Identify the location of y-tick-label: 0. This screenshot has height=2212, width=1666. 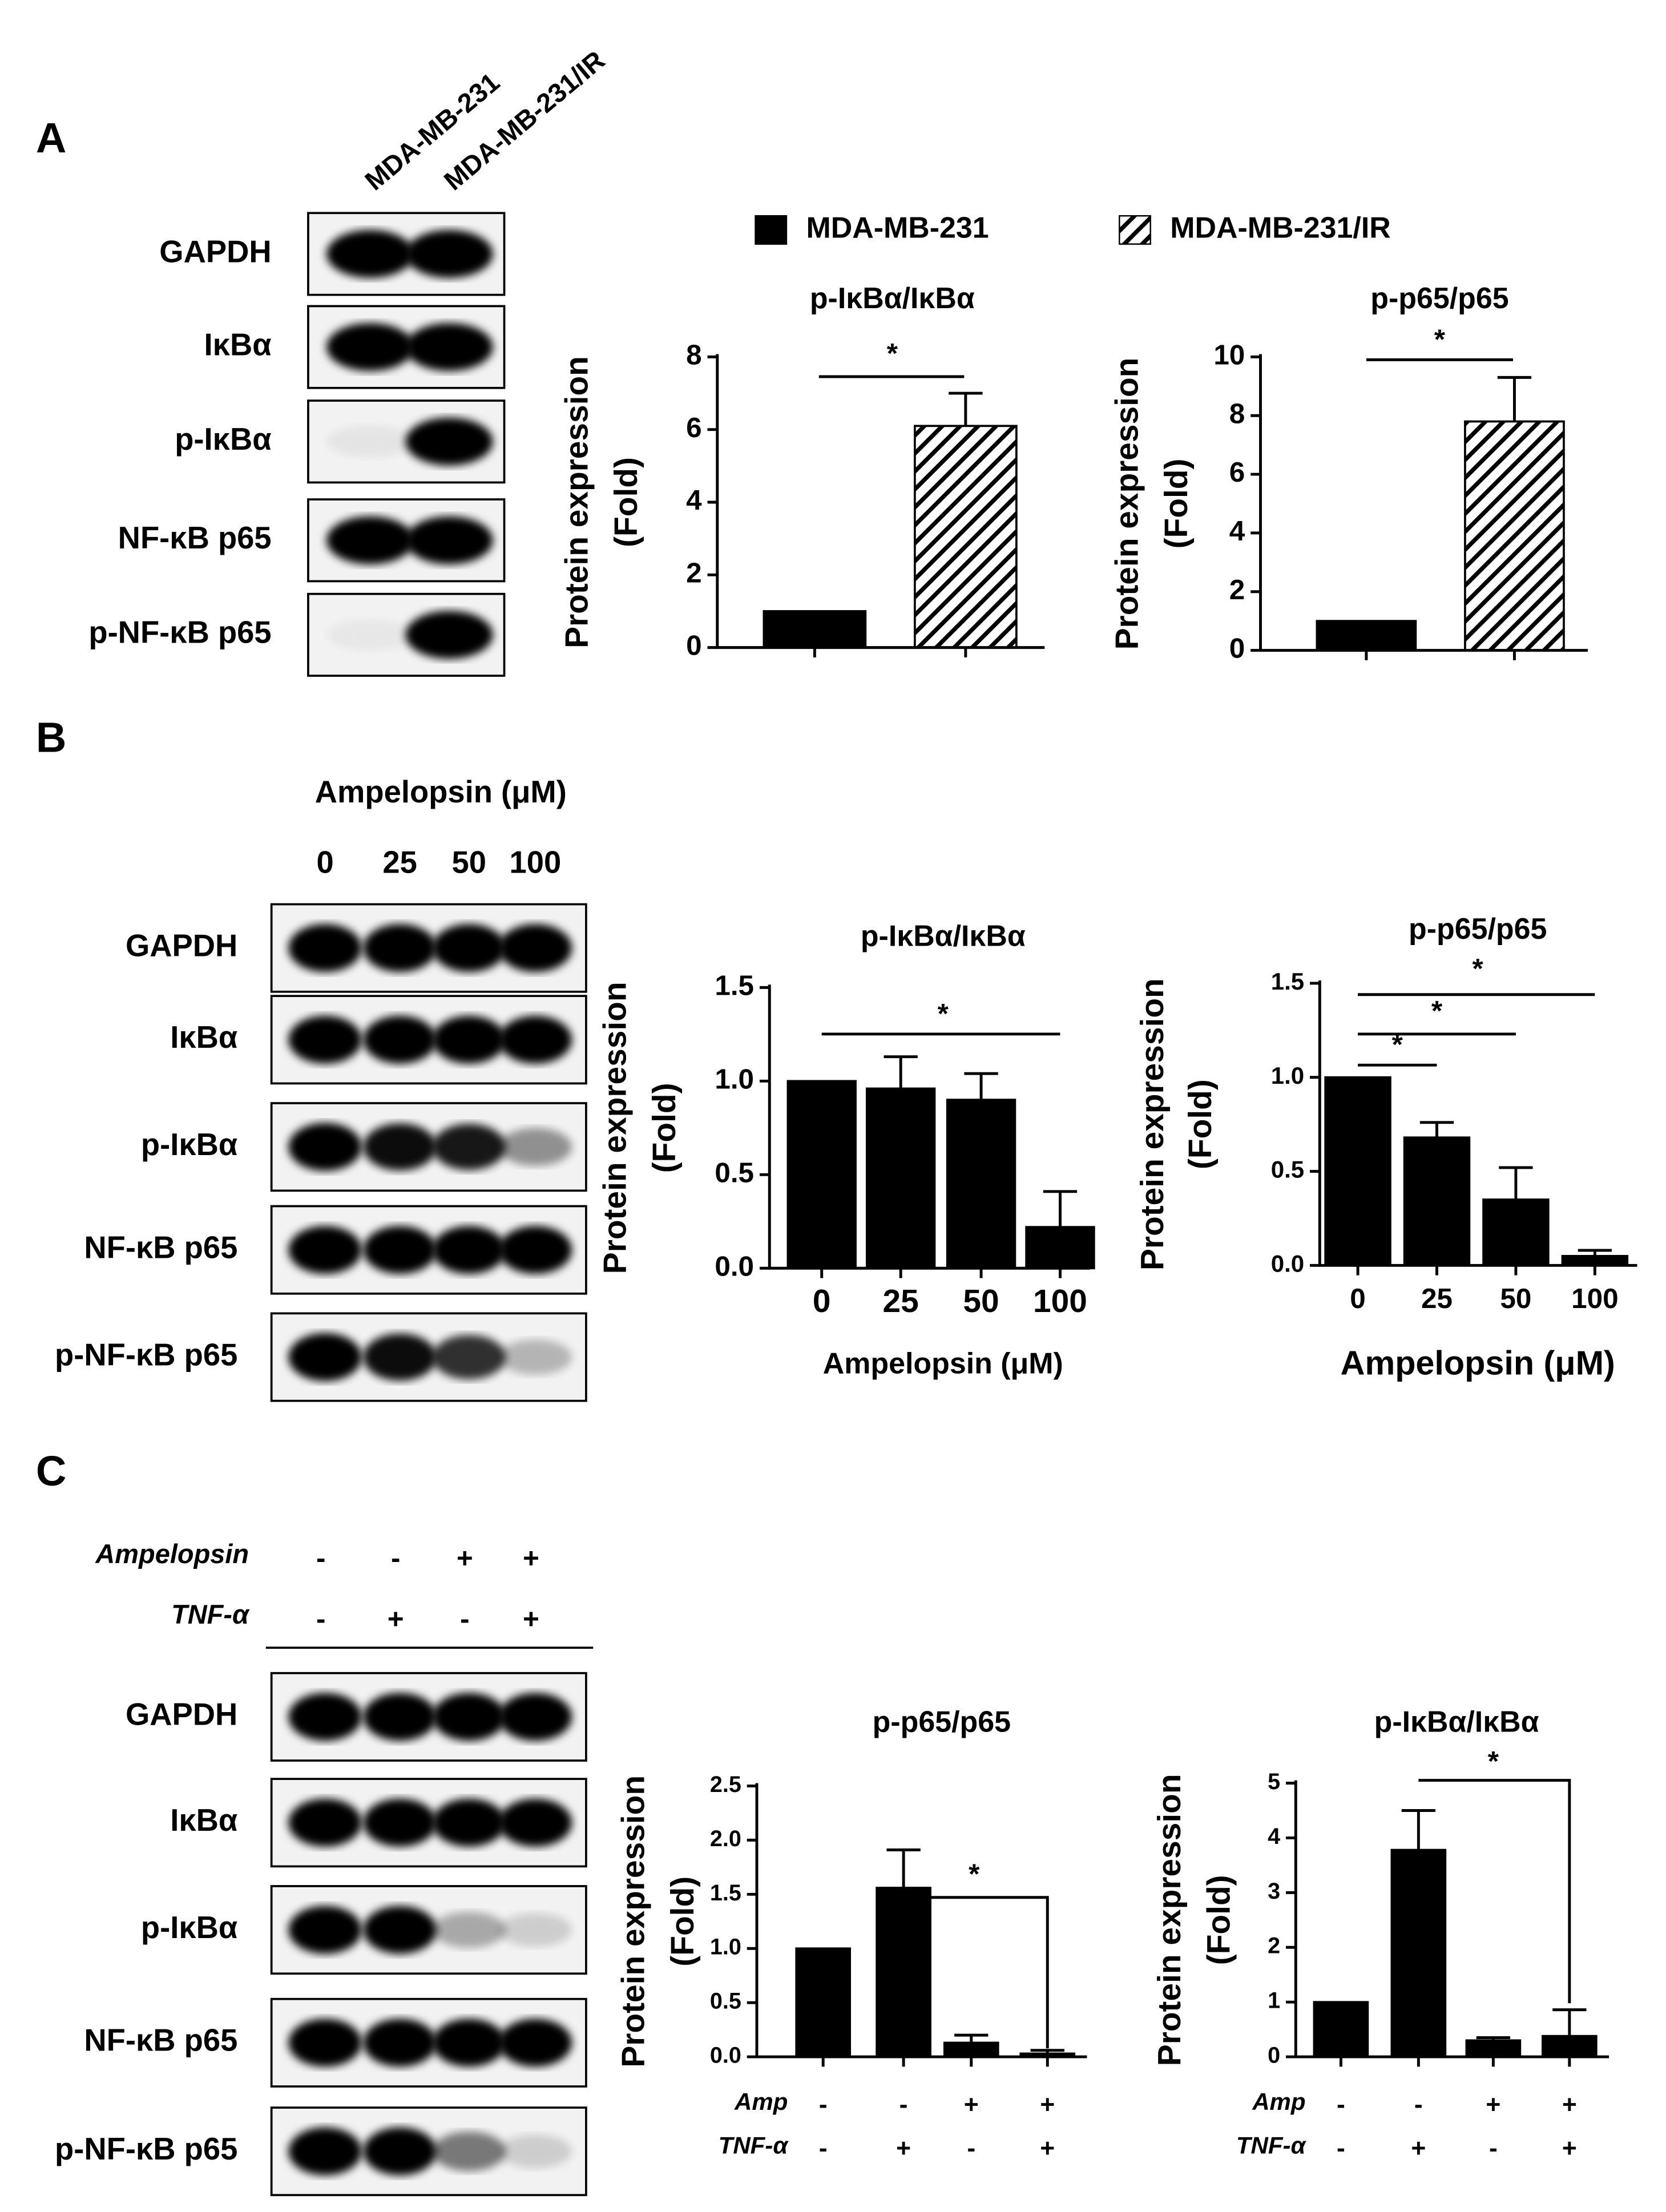
(1274, 2055).